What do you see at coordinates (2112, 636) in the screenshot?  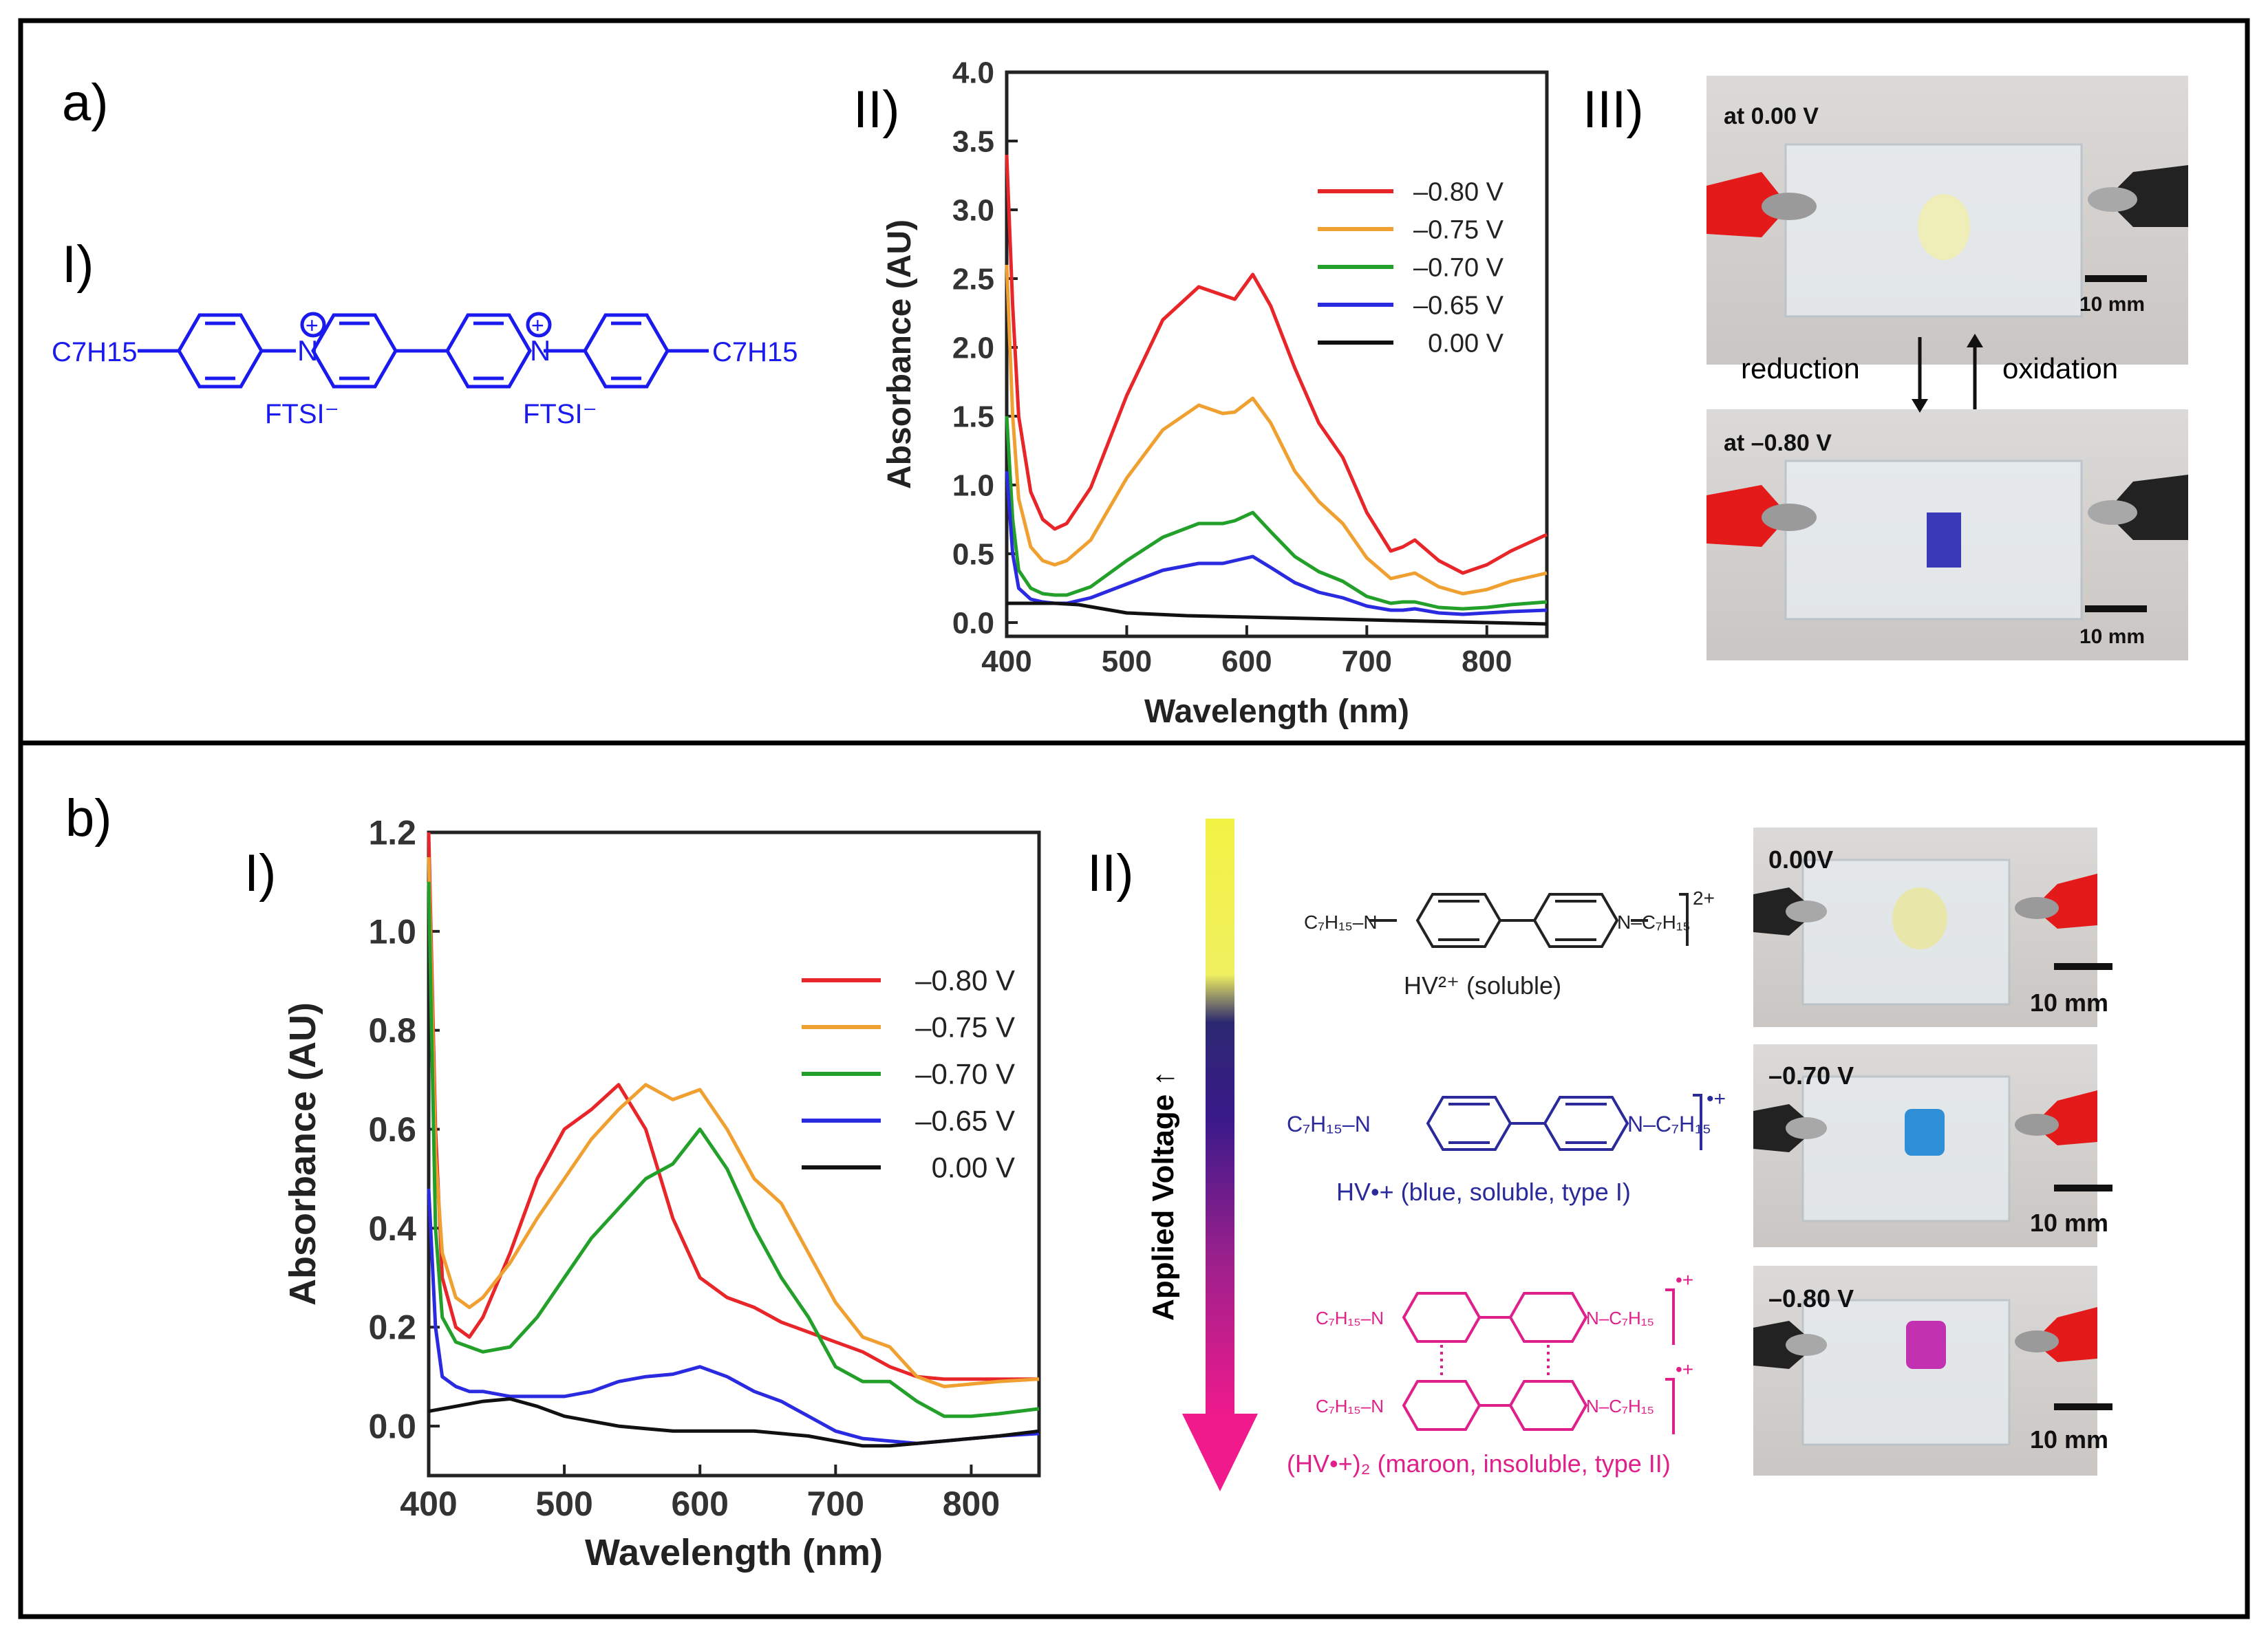 I see `photo-a-bottom-scale: 10 mm` at bounding box center [2112, 636].